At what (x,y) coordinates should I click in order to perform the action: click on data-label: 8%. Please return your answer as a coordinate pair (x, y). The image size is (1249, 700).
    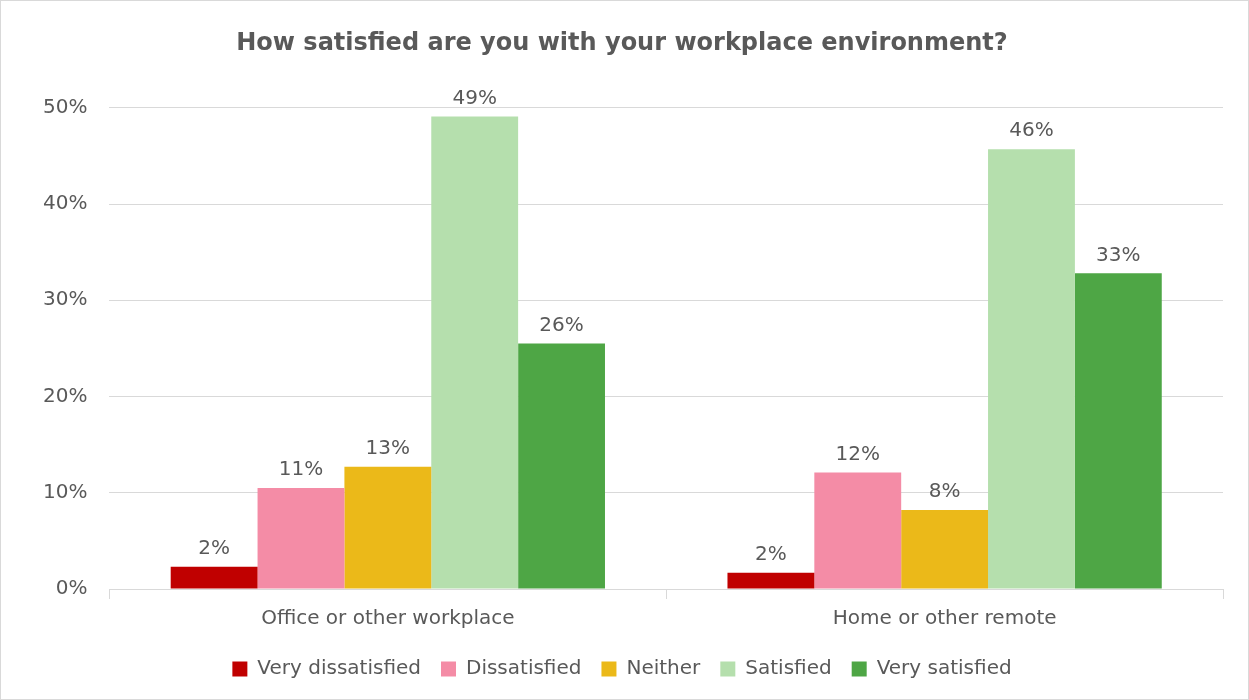
    Looking at the image, I should click on (944, 490).